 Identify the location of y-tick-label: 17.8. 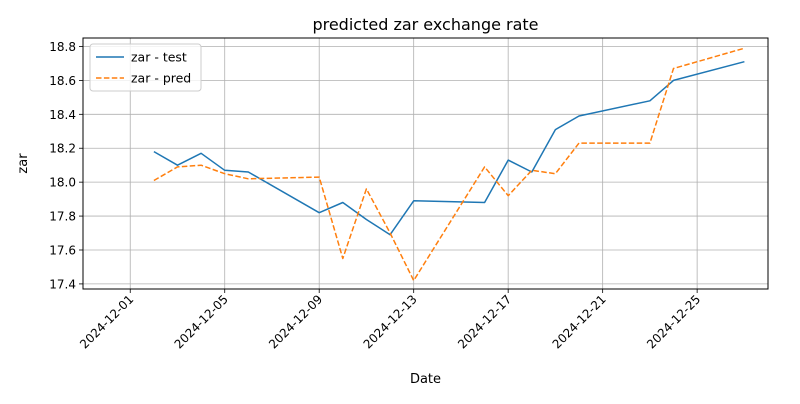
(62, 217).